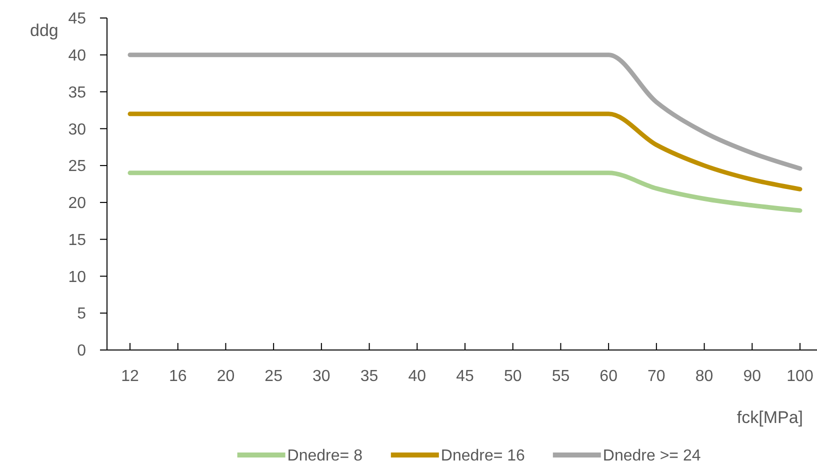 The image size is (817, 465). Describe the element at coordinates (77, 55) in the screenshot. I see `y-tick-label: 40` at that location.